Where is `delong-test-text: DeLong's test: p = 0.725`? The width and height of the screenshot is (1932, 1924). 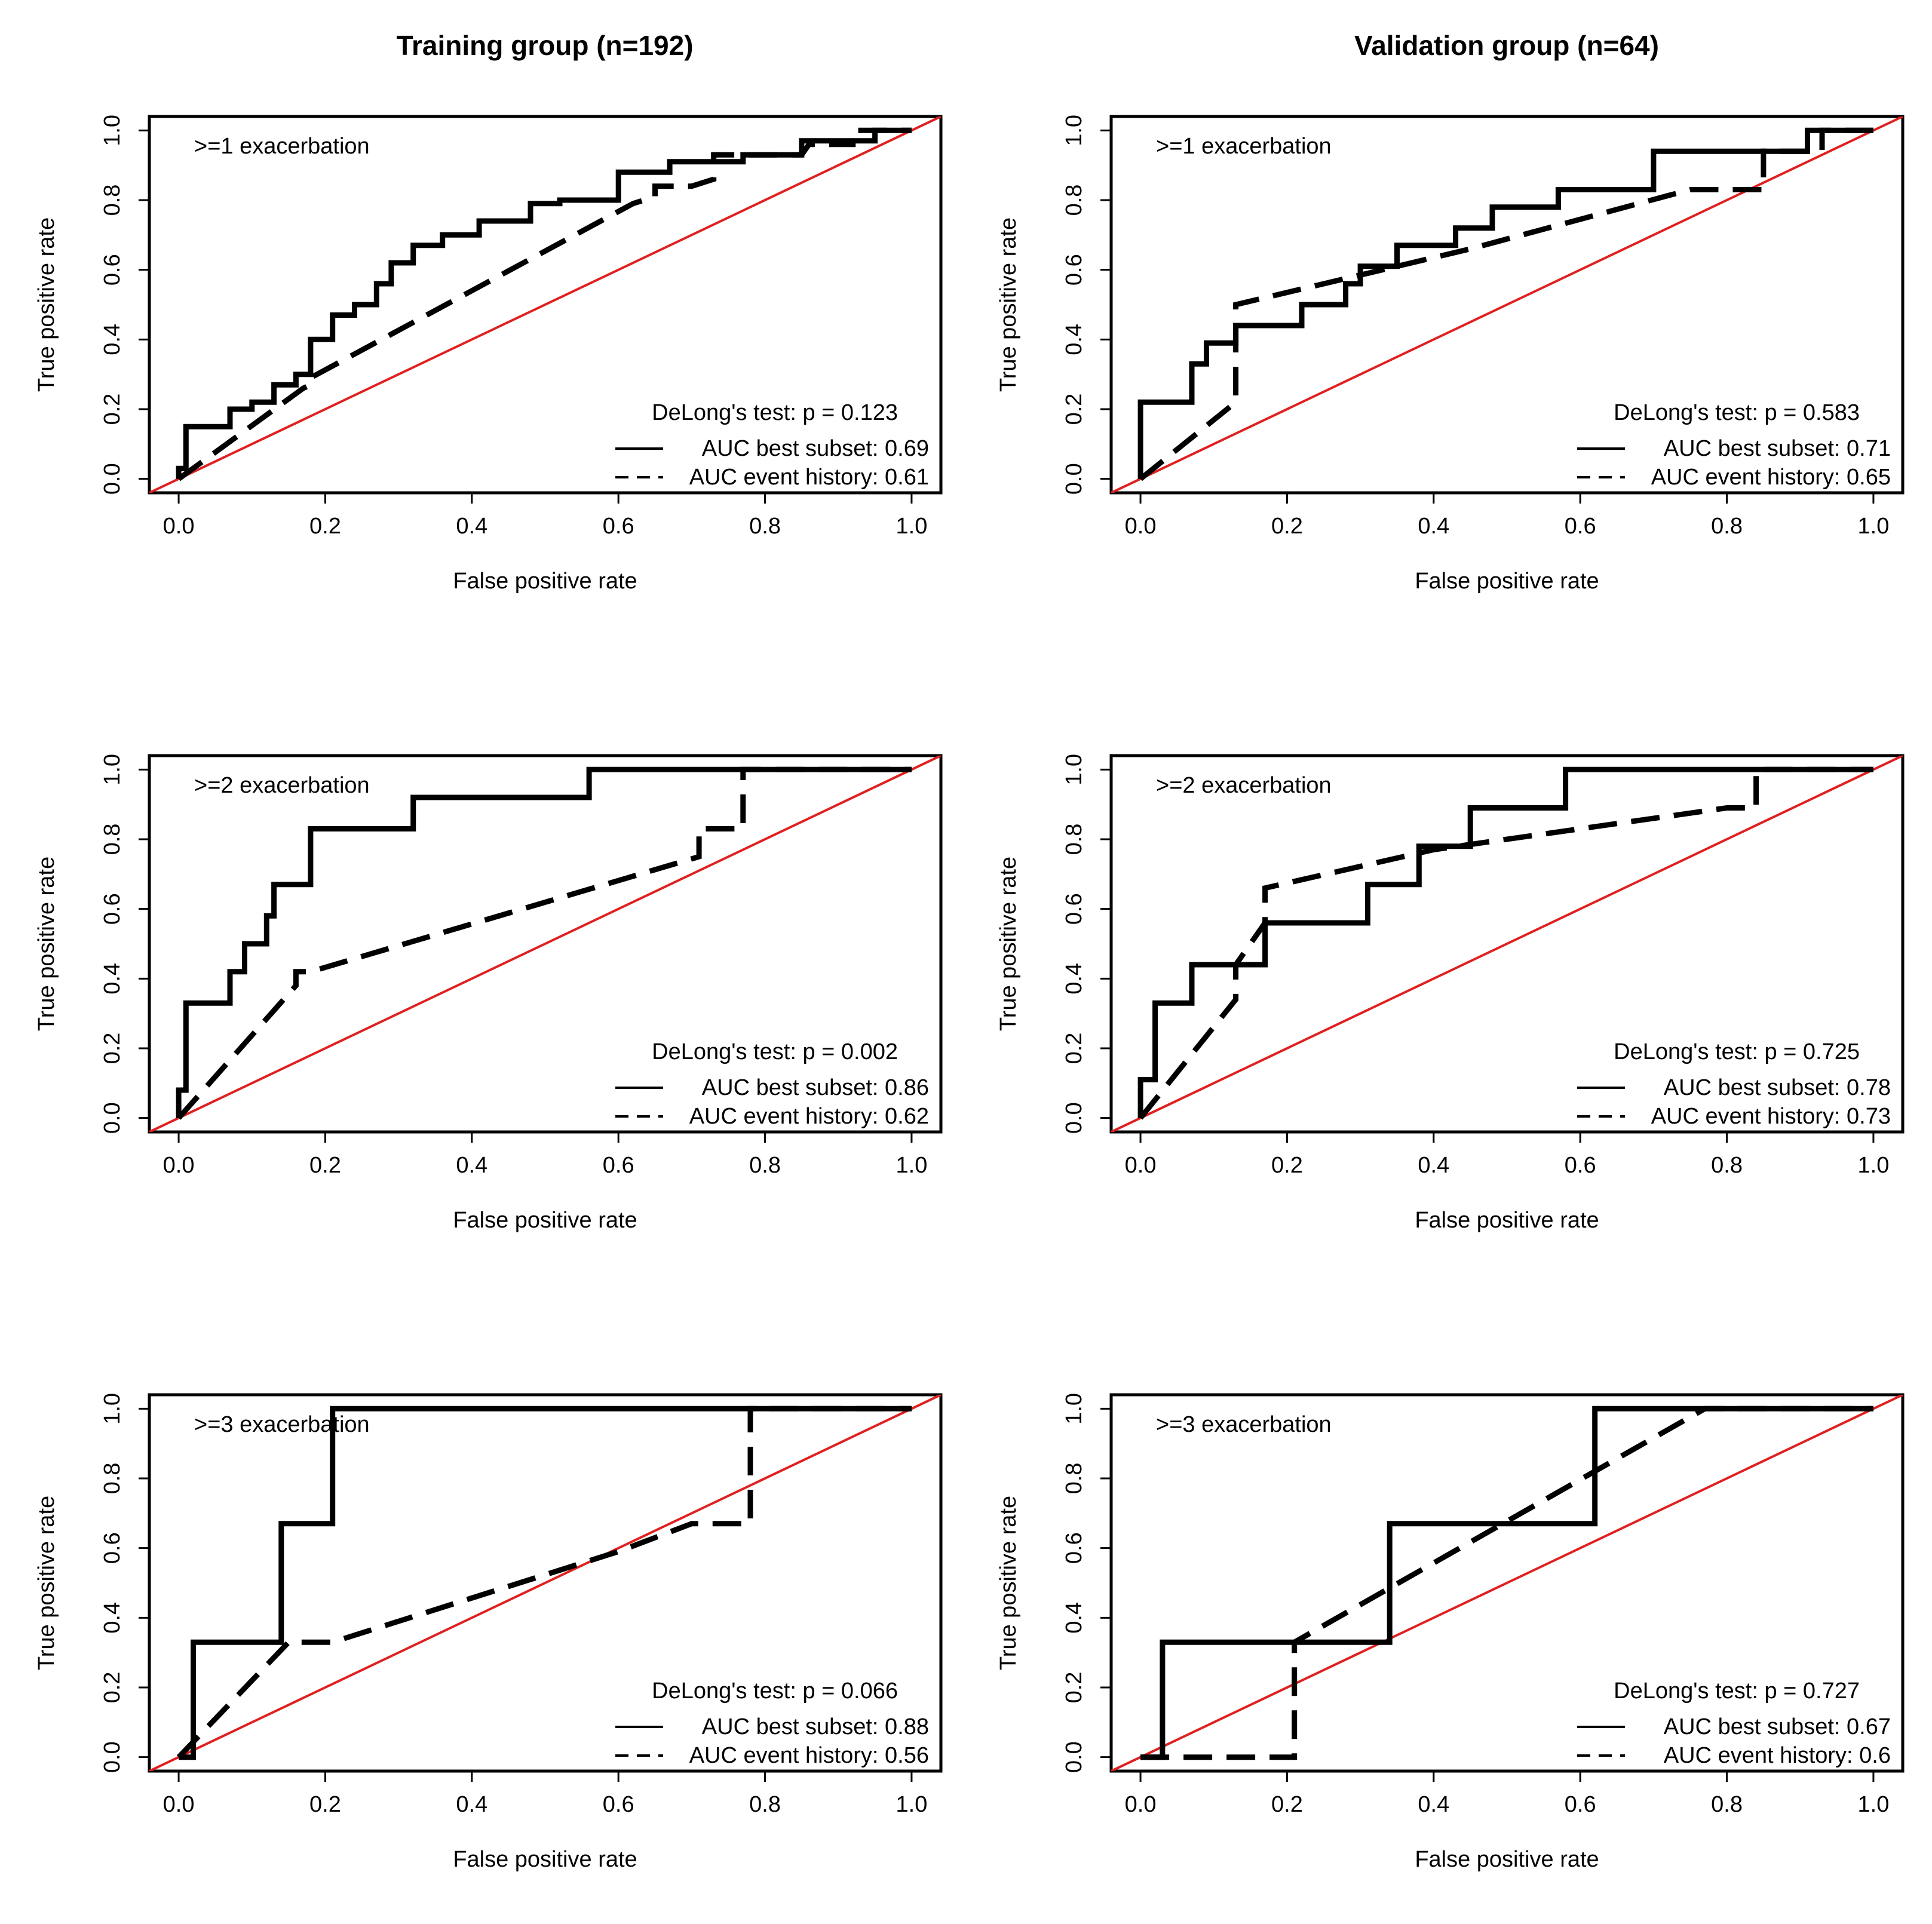 delong-test-text: DeLong's test: p = 0.725 is located at coordinates (1737, 1051).